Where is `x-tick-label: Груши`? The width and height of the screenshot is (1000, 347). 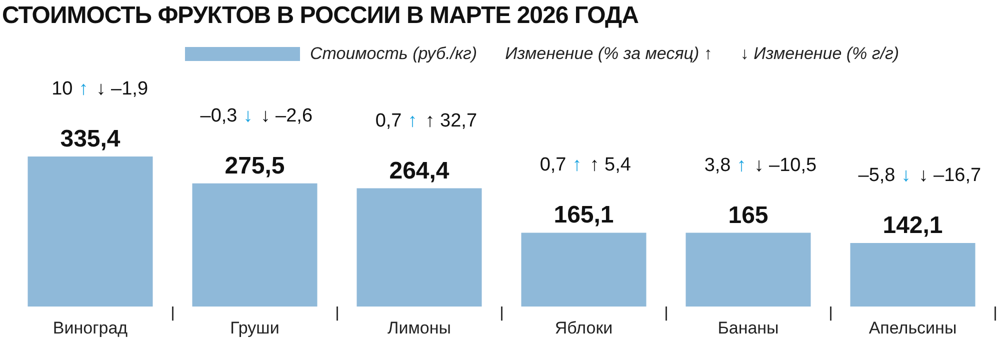
x-tick-label: Груши is located at coordinates (255, 328).